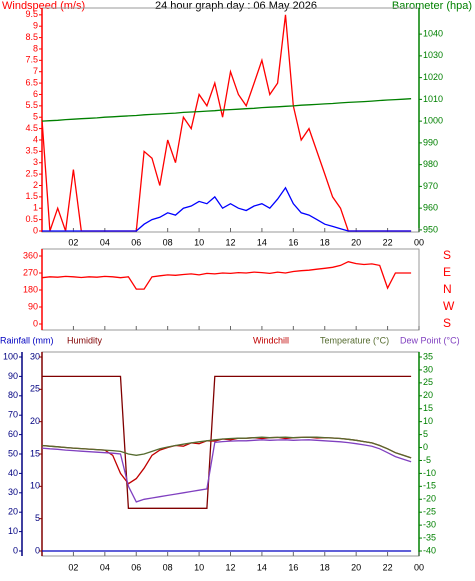 This screenshot has width=475, height=581. I want to click on x-tick-label: 14, so click(262, 242).